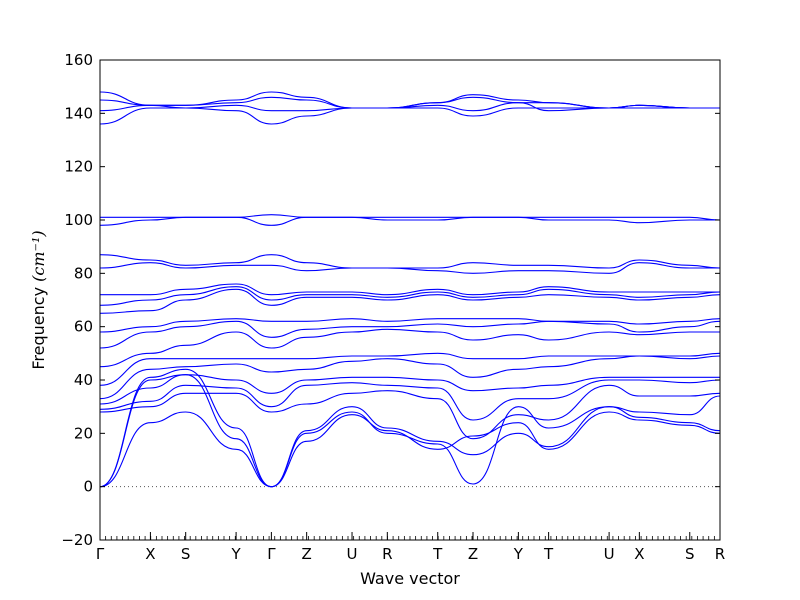  Describe the element at coordinates (78, 60) in the screenshot. I see `y-tick-label: 160` at that location.